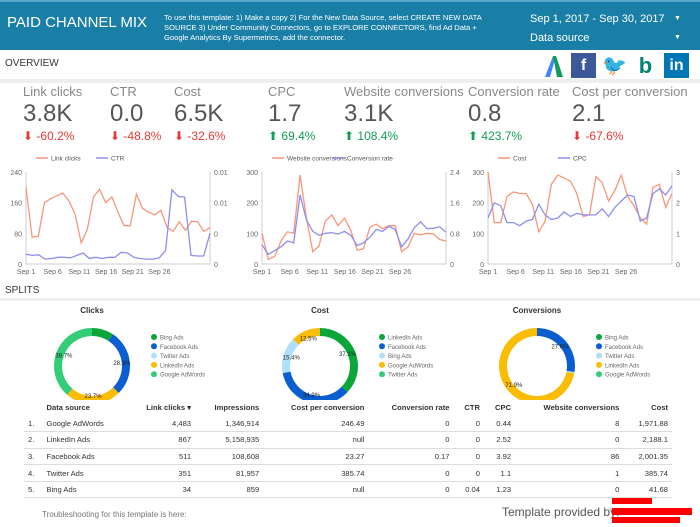  Describe the element at coordinates (404, 91) in the screenshot. I see `kpi-label: Website conversions` at that location.